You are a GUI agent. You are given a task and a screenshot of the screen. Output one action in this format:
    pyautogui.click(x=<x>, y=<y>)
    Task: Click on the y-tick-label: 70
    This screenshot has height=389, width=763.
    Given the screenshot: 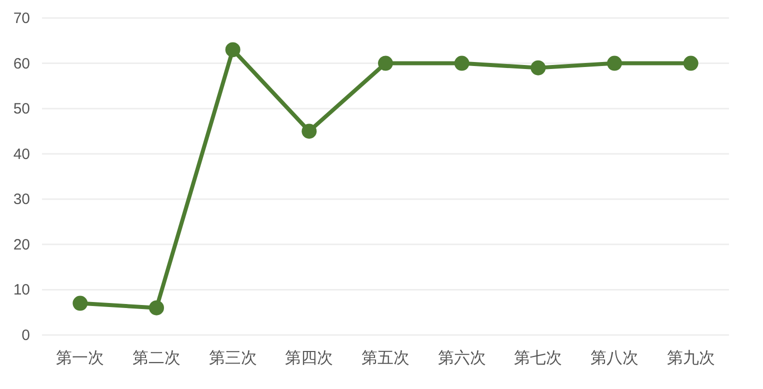 What is the action you would take?
    pyautogui.click(x=21, y=18)
    